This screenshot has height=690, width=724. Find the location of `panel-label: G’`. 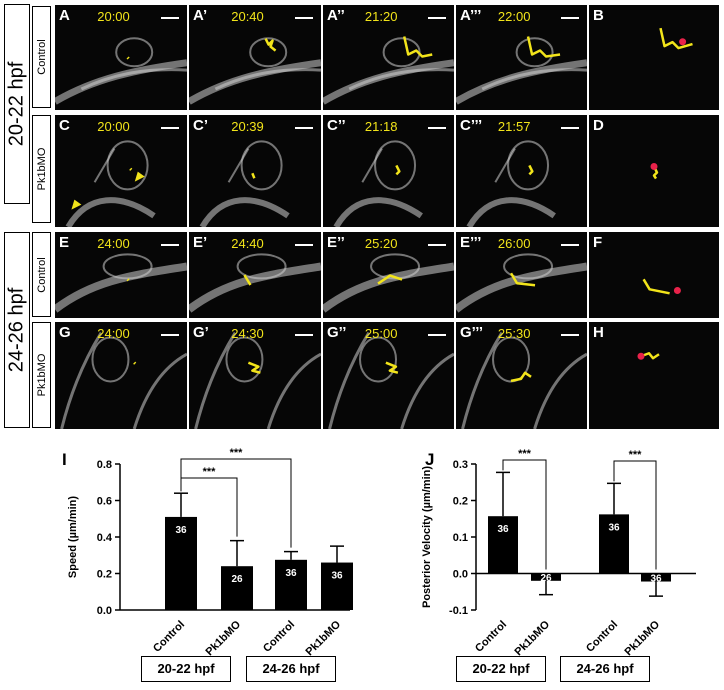

panel-label: G’ is located at coordinates (201, 332).